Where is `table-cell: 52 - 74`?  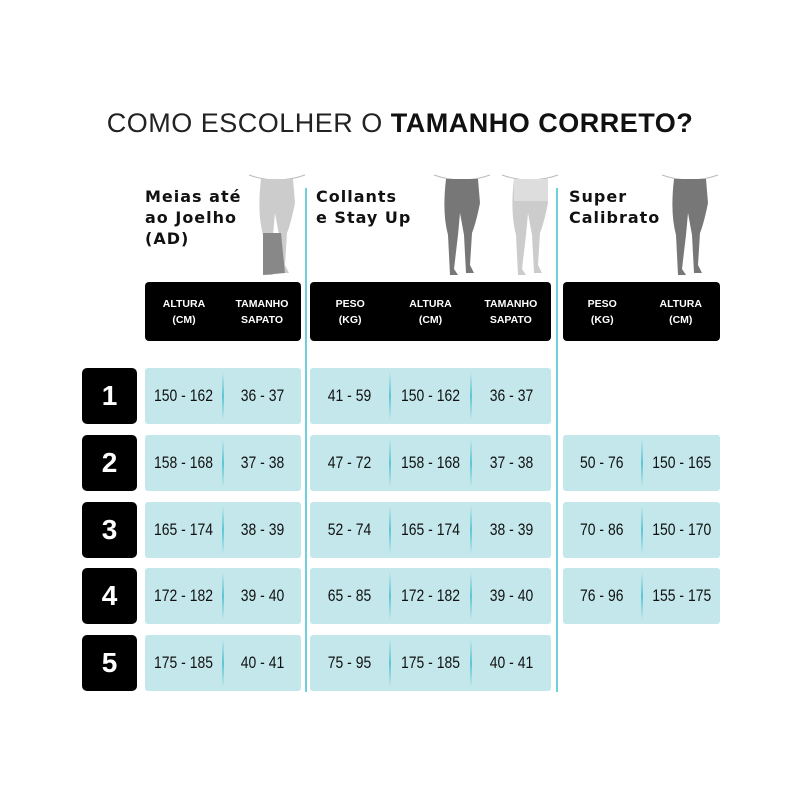
table-cell: 52 - 74 is located at coordinates (349, 529).